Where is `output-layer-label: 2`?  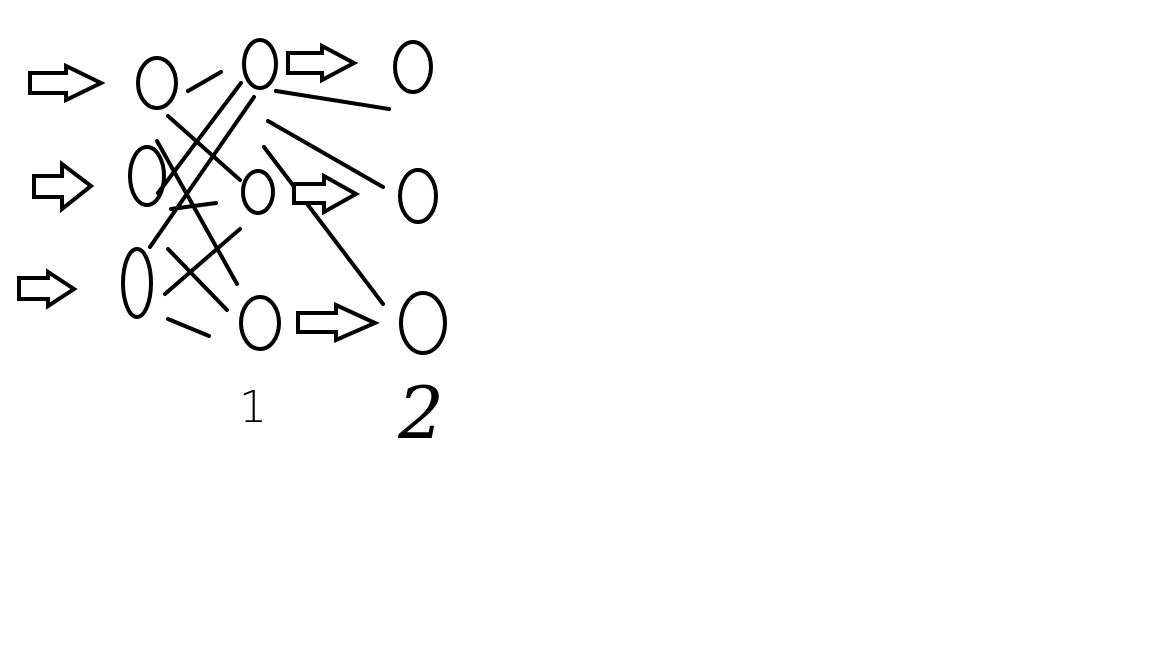 output-layer-label: 2 is located at coordinates (420, 413).